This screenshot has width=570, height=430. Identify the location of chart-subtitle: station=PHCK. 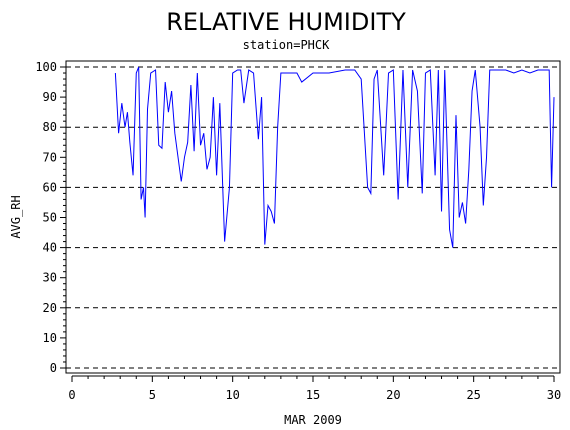
(286, 45).